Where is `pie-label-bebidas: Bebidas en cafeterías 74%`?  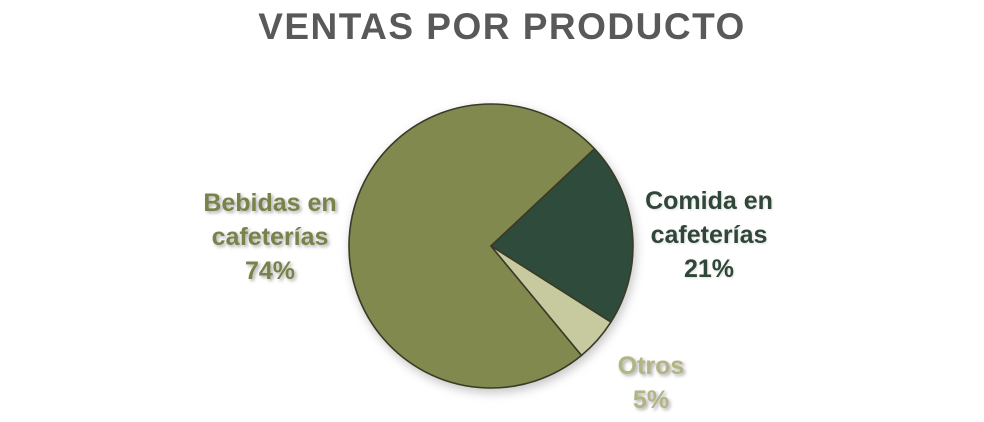
pie-label-bebidas: Bebidas en cafeterías 74% is located at coordinates (270, 237).